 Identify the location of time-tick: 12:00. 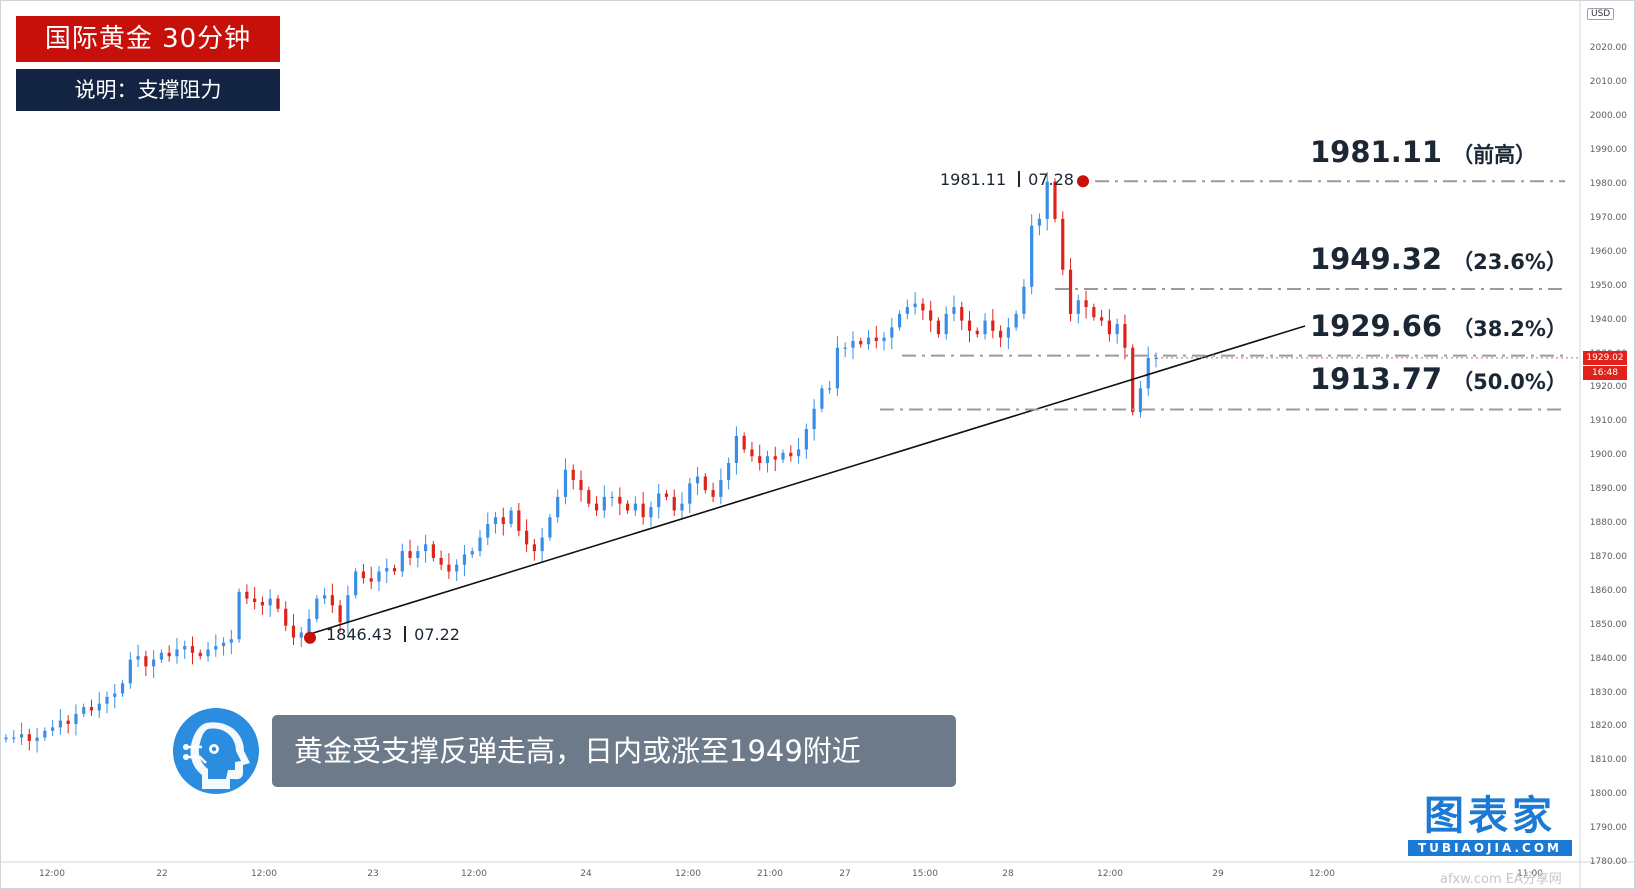
(52, 874).